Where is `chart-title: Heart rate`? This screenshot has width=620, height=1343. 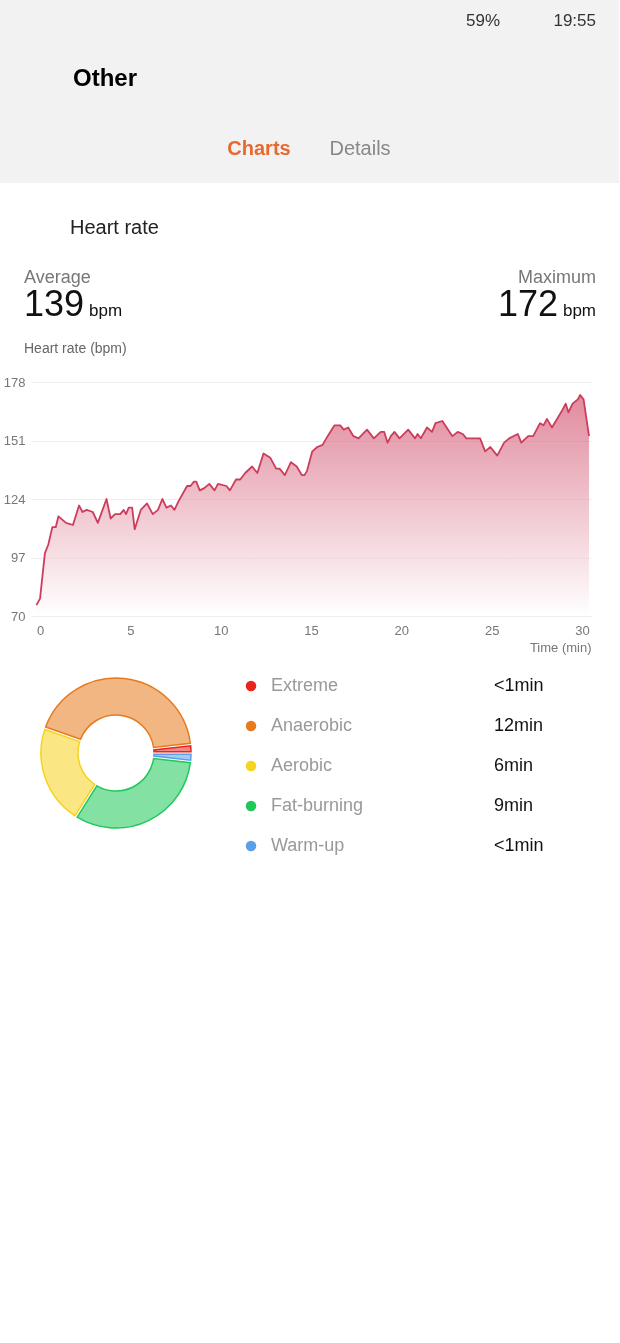
chart-title: Heart rate is located at coordinates (114, 227).